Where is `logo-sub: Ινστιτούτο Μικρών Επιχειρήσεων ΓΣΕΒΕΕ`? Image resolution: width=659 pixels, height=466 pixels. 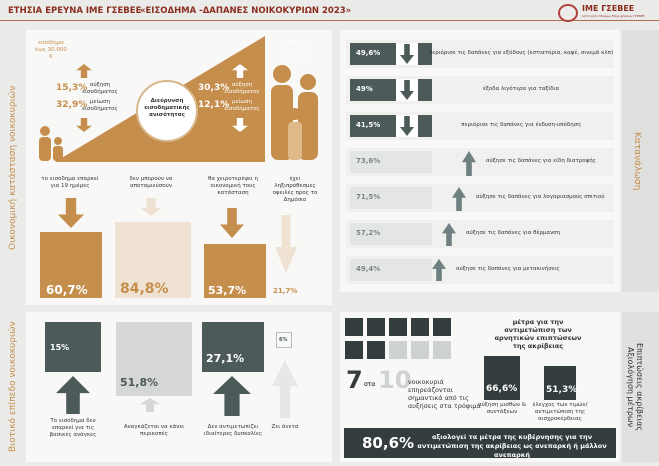 logo-sub: Ινστιτούτο Μικρών Επιχειρήσεων ΓΣΕΒΕΕ is located at coordinates (613, 16).